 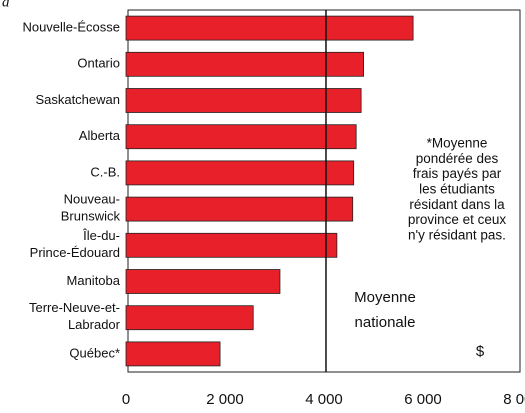 What do you see at coordinates (77, 99) in the screenshot?
I see `y-tick-label: Saskatchewan` at bounding box center [77, 99].